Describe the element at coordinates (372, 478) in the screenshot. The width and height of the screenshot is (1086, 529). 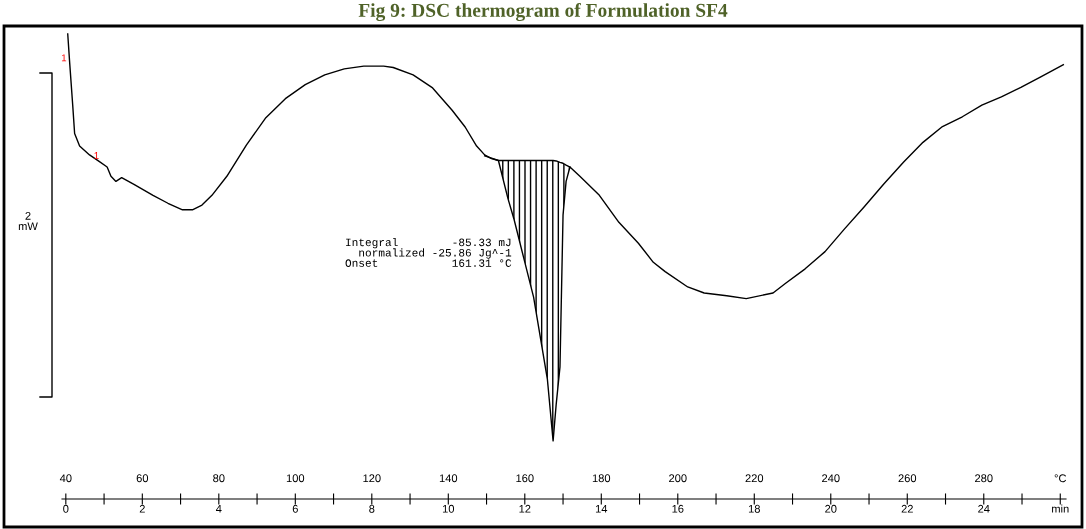
I see `x-tick-label: 120` at that location.